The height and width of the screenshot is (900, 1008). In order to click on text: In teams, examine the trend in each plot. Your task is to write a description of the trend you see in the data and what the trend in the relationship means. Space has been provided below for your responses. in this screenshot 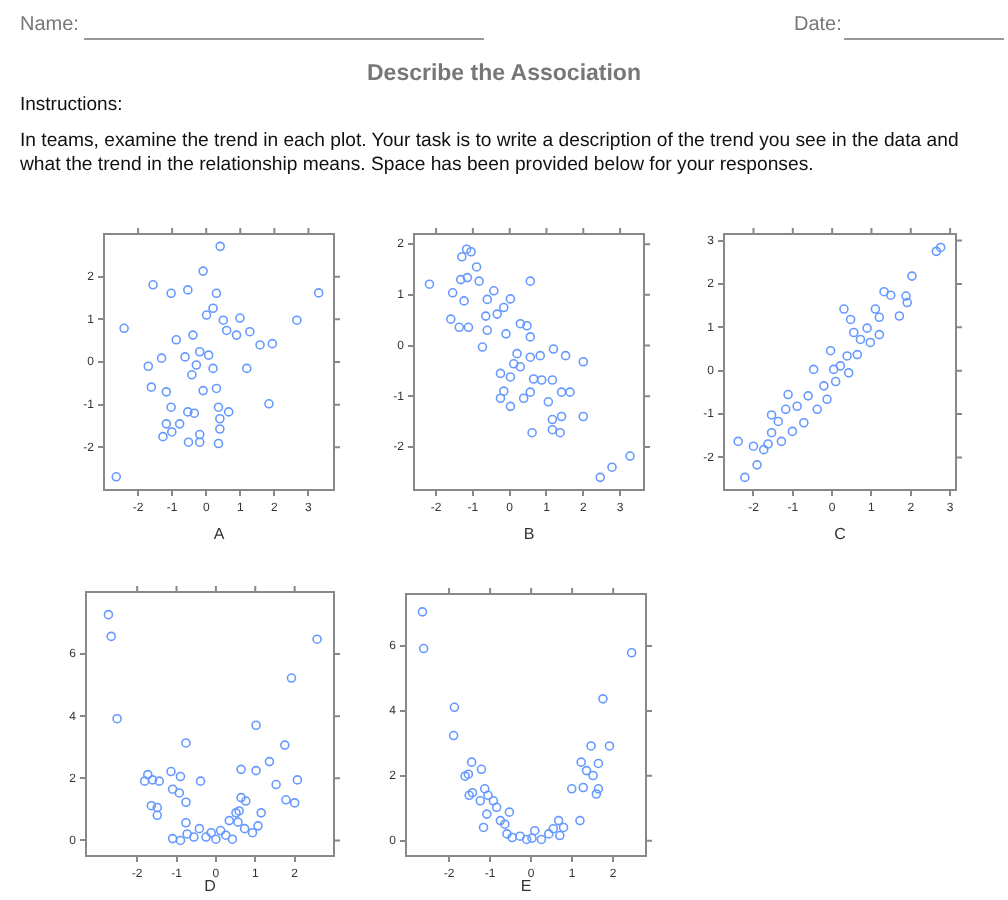, I will do `click(490, 154)`.